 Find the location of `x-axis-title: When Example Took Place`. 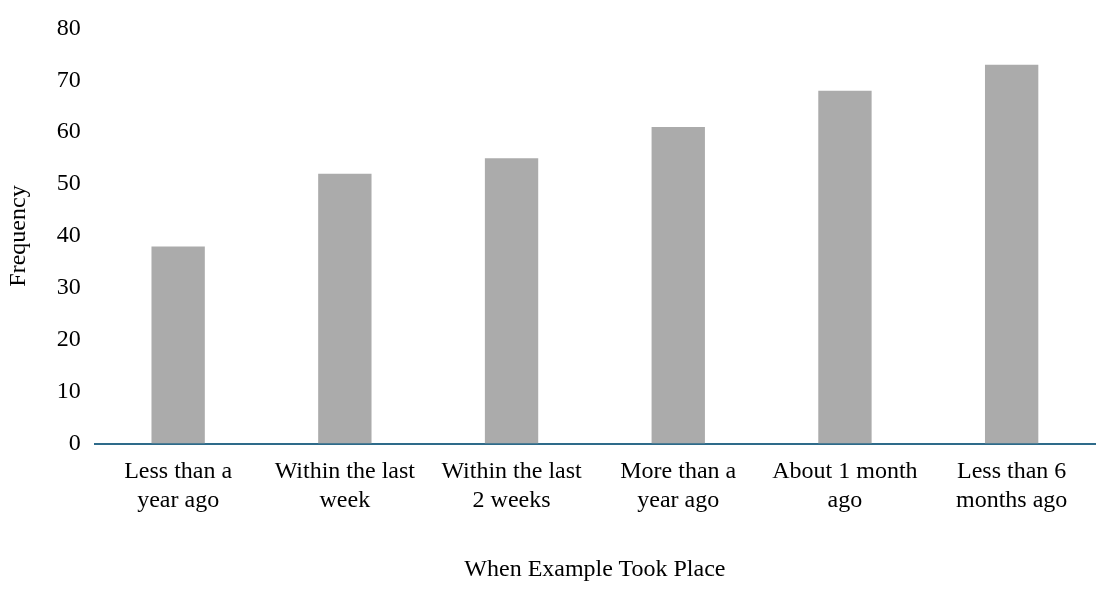

x-axis-title: When Example Took Place is located at coordinates (595, 567).